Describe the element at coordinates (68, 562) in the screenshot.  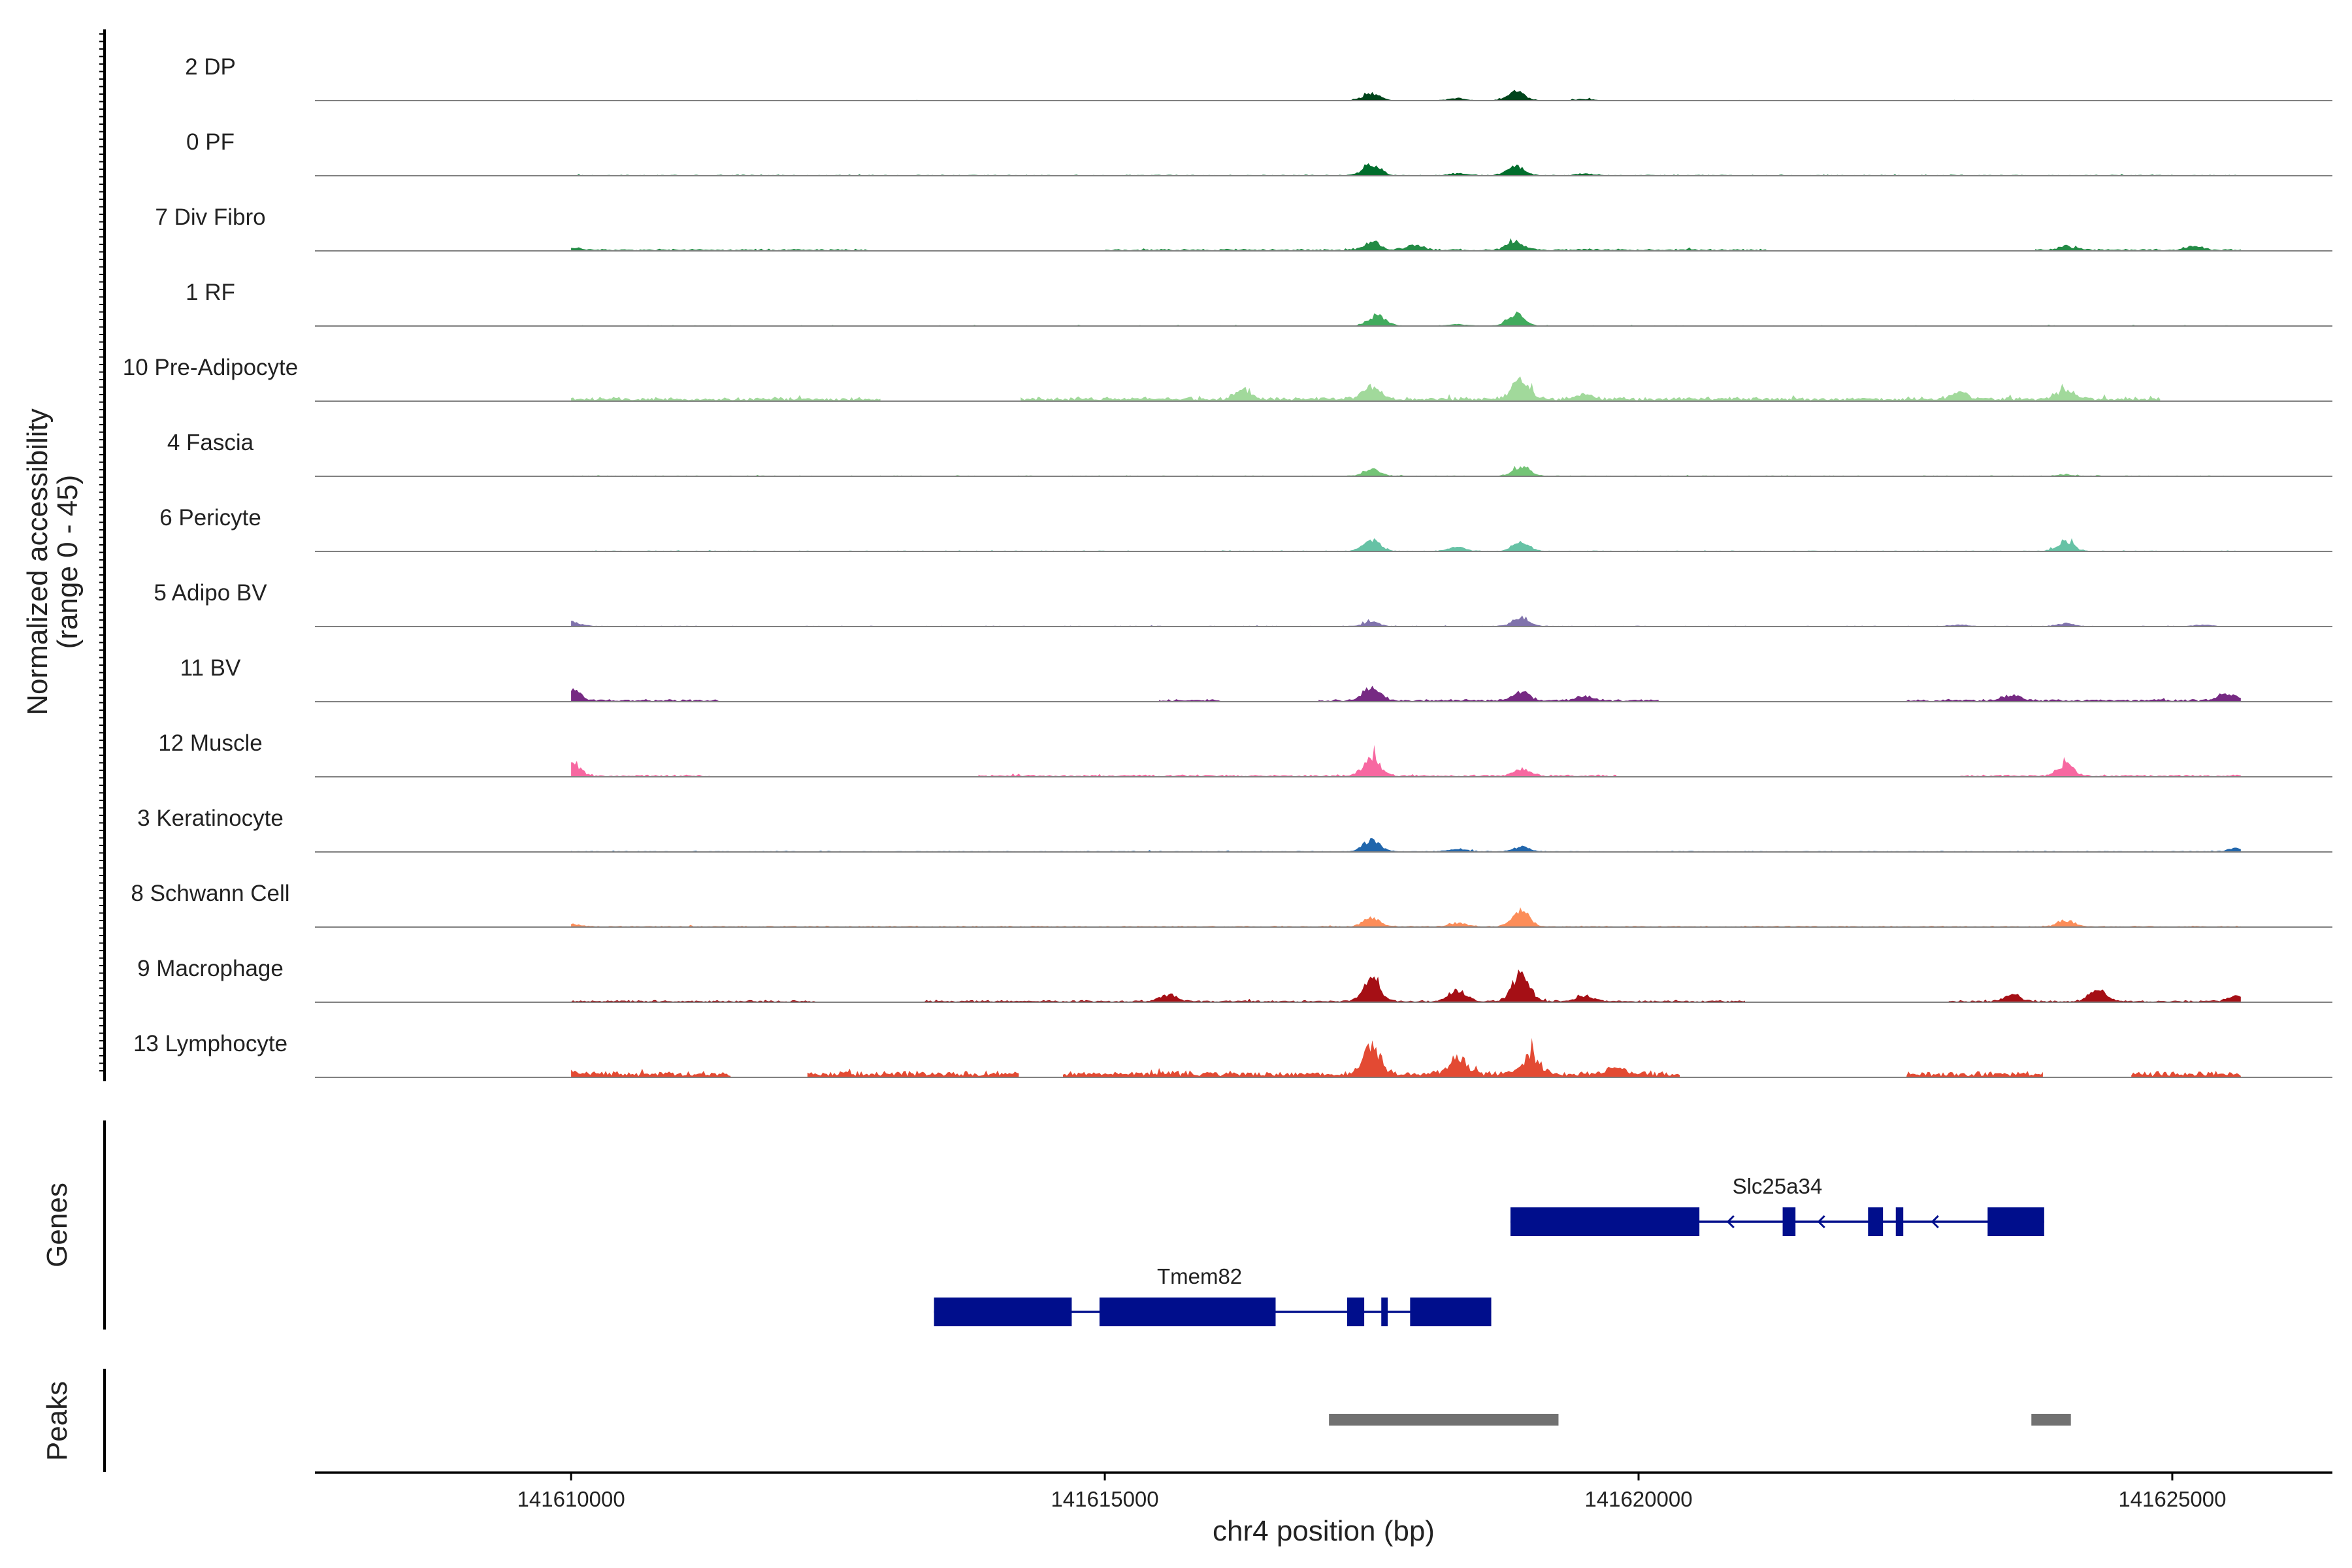
I see `y-axis-title-line2: (range 0 - 45)` at that location.